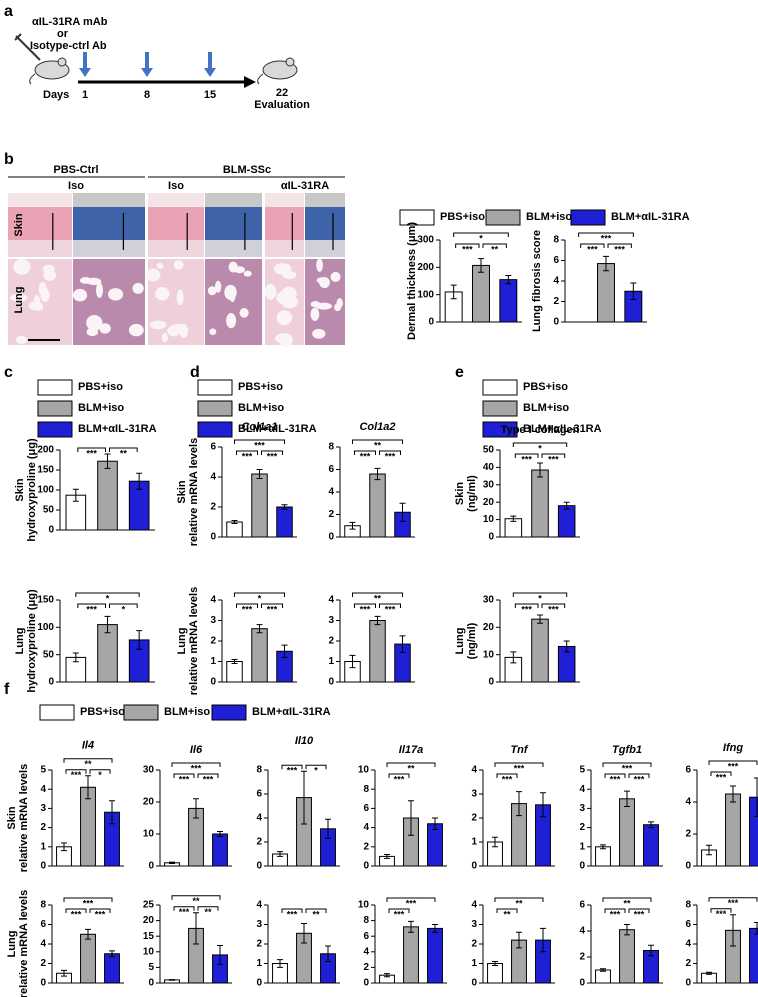  I want to click on legend-label: PBS+iso, so click(102, 712).